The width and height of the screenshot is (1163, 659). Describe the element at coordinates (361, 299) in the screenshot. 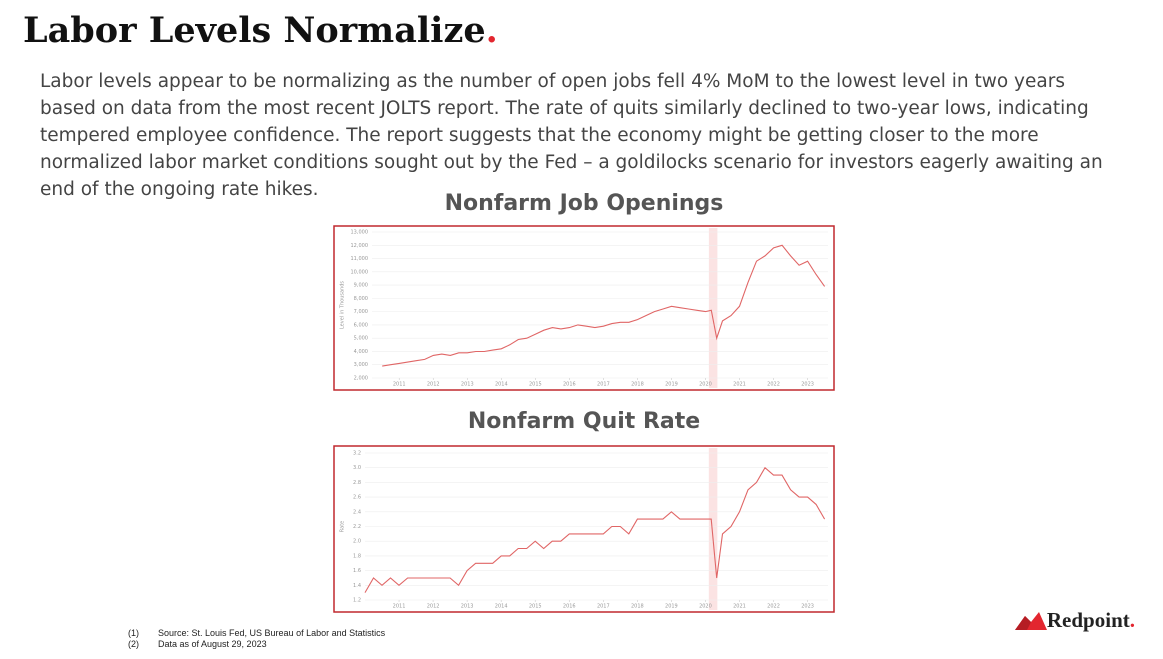

I see `y-tick-label: 8,000` at that location.